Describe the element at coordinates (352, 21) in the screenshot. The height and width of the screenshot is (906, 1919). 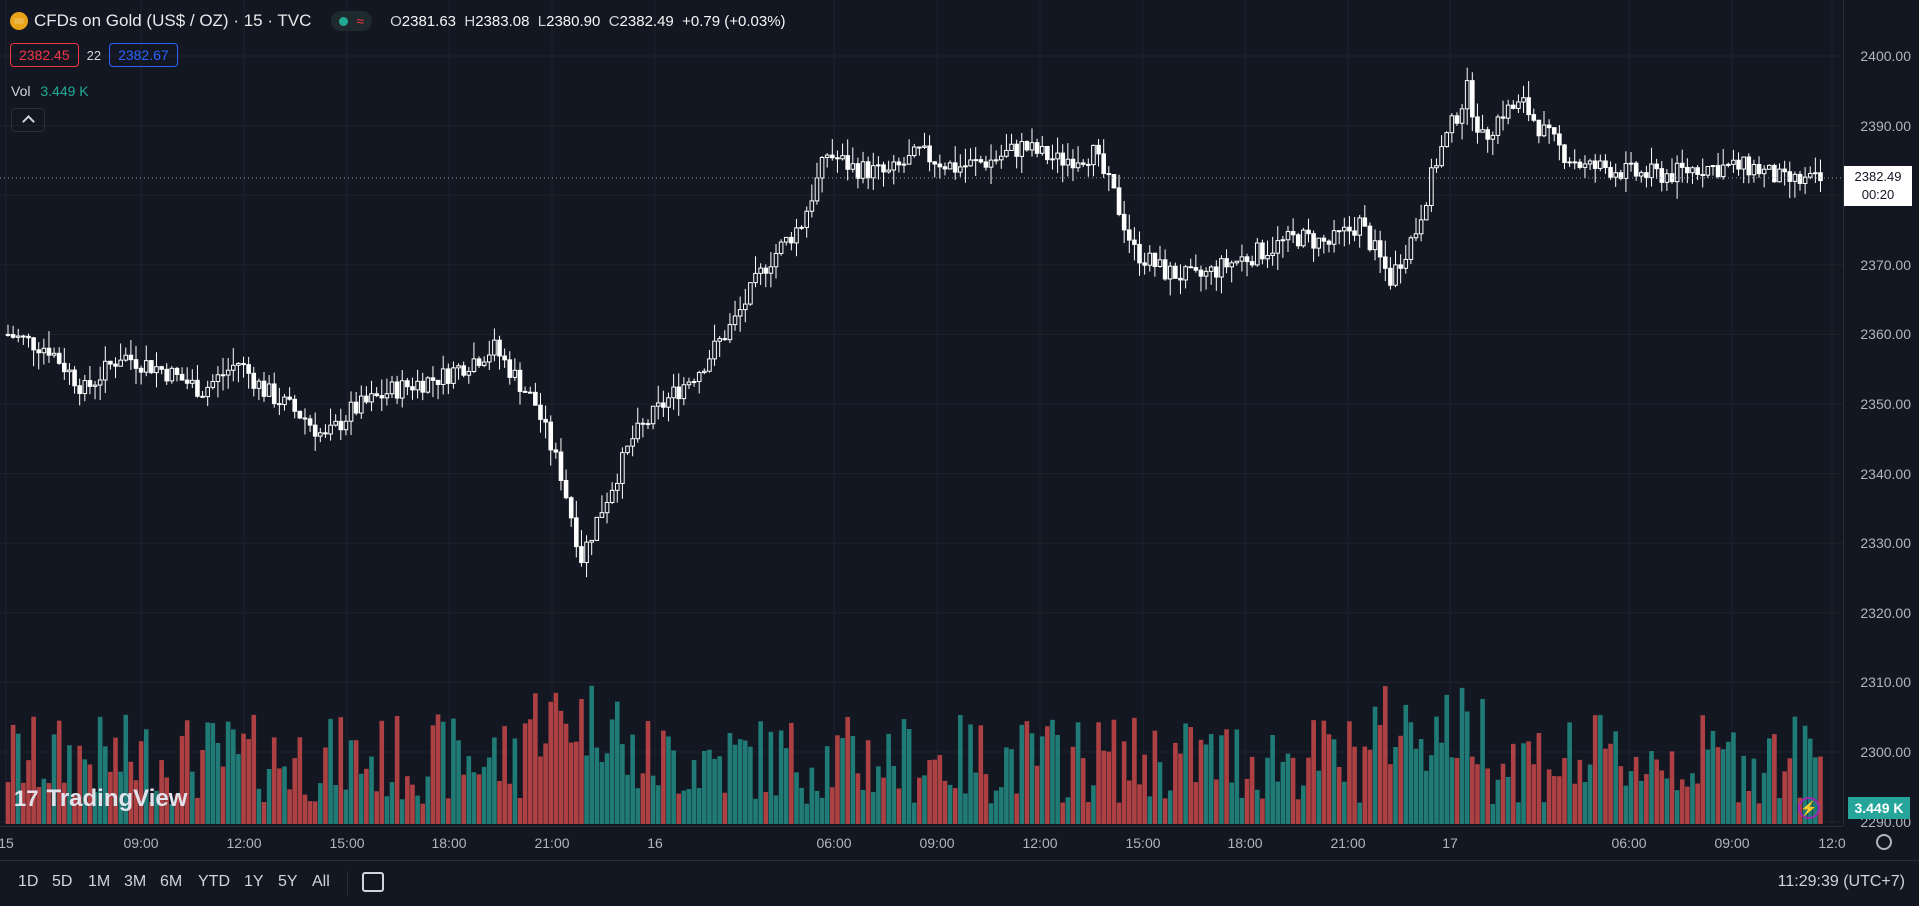
I see `market-status-toggle: ≈` at that location.